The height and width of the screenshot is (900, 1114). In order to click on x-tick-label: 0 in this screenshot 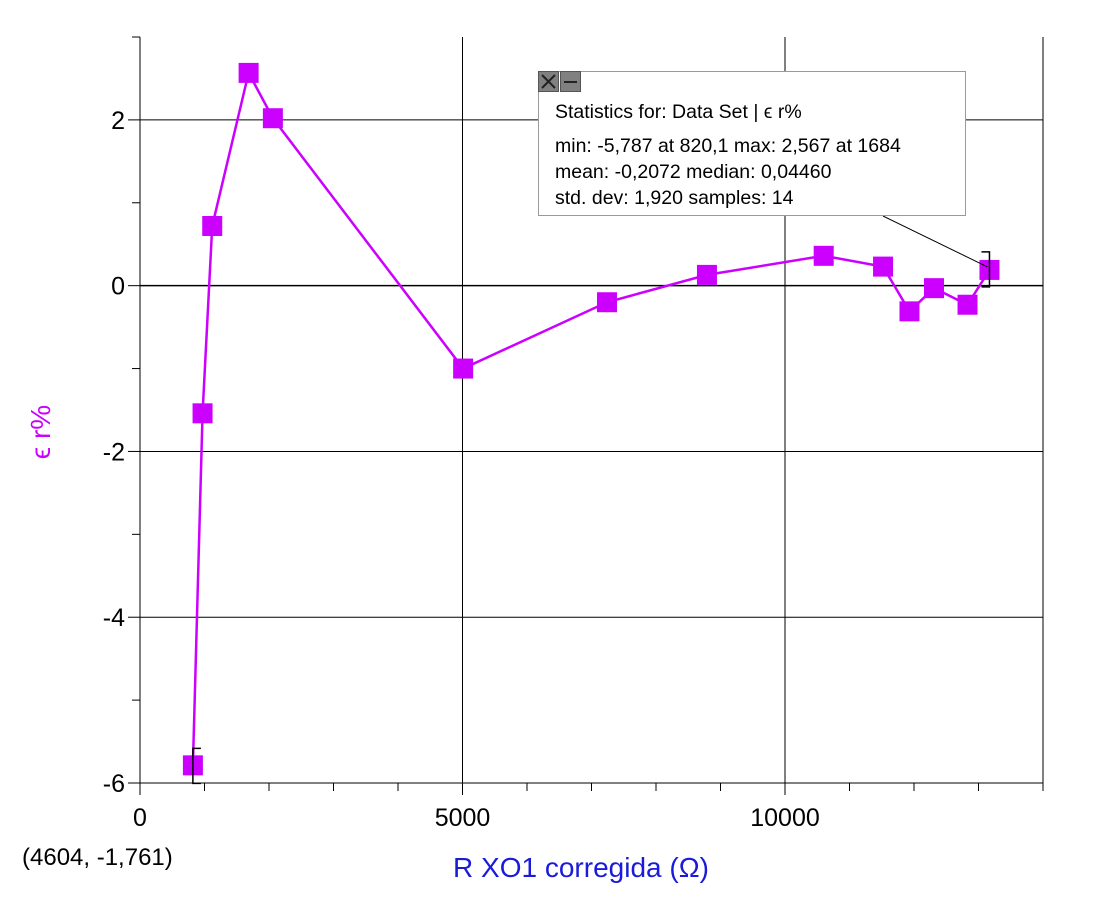, I will do `click(140, 818)`.